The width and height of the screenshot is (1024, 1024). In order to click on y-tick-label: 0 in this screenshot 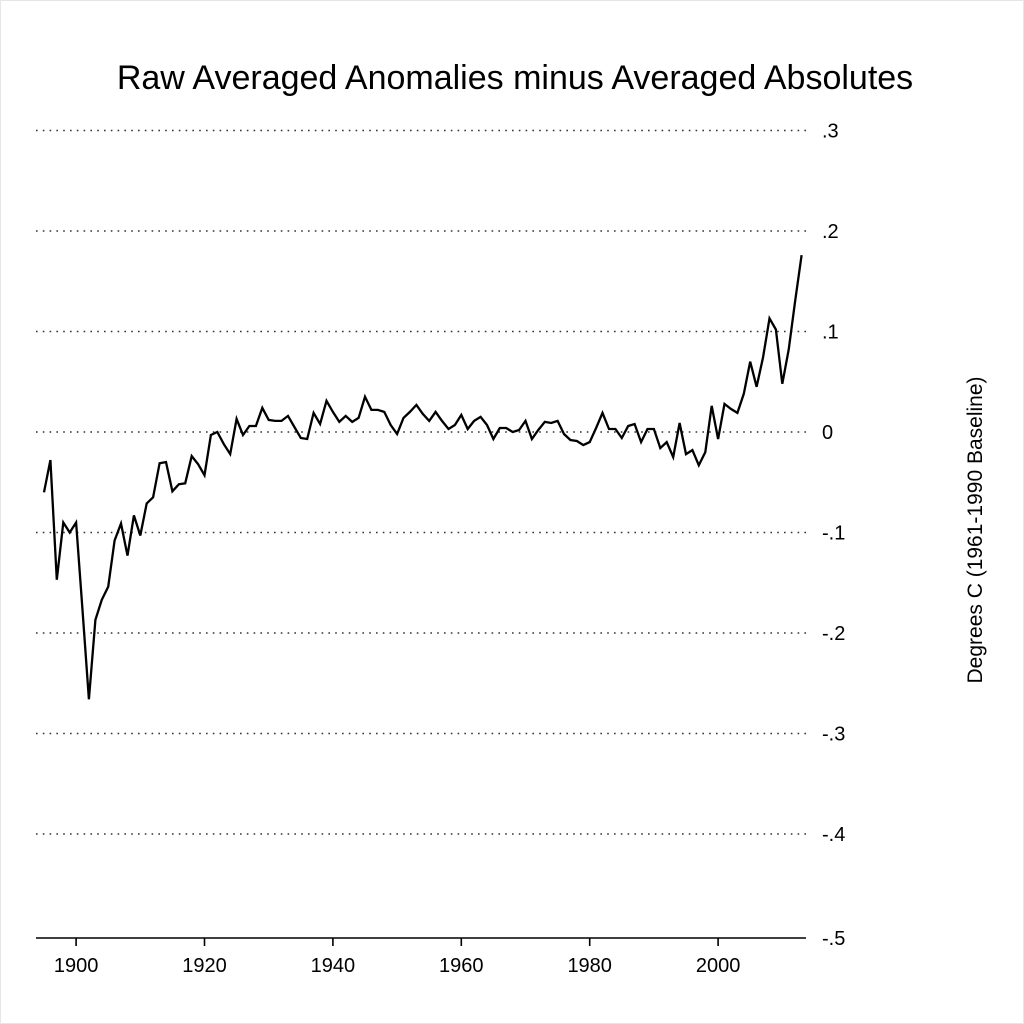, I will do `click(827, 433)`.